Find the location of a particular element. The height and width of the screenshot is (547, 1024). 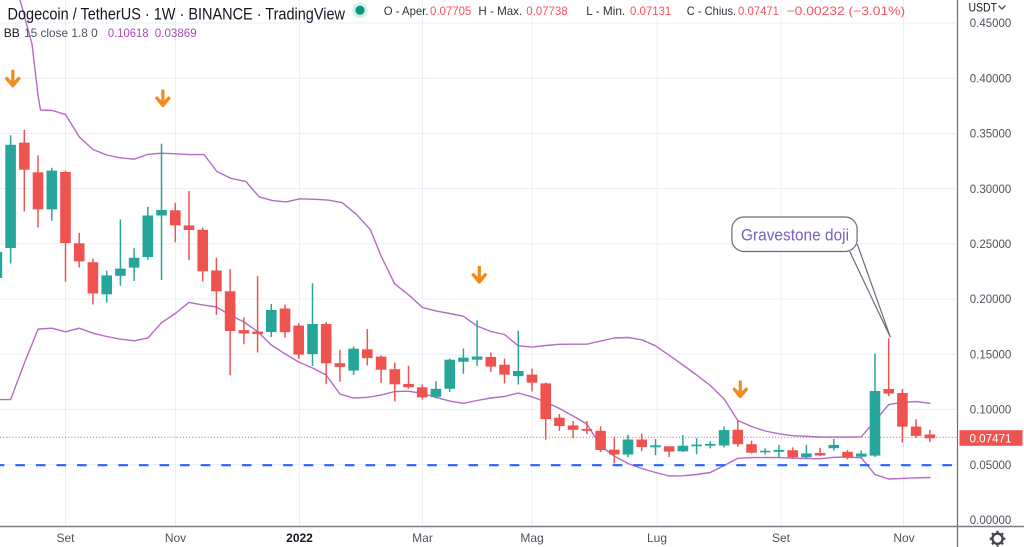

svg-text: 0.00000 is located at coordinates (991, 520).